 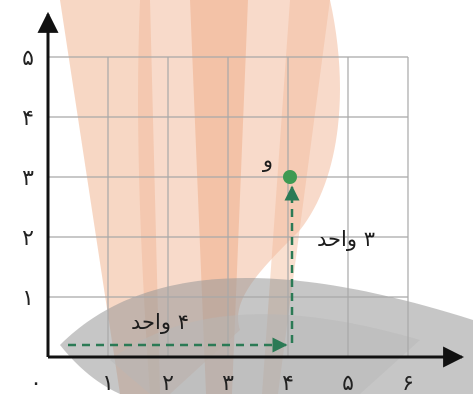 I want to click on x-tick-label: ٢, so click(x=168, y=382).